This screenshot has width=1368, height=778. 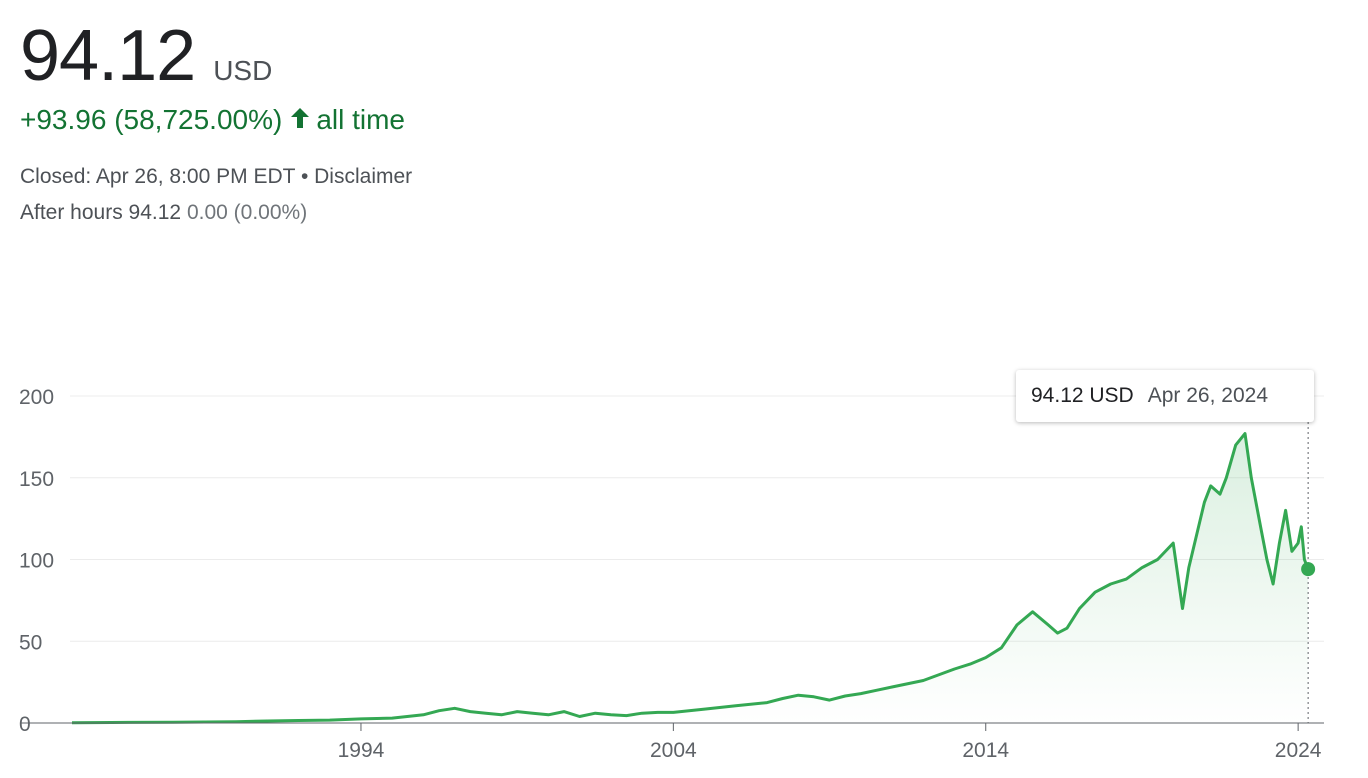 I want to click on price-header: 94.12 USD, so click(x=146, y=56).